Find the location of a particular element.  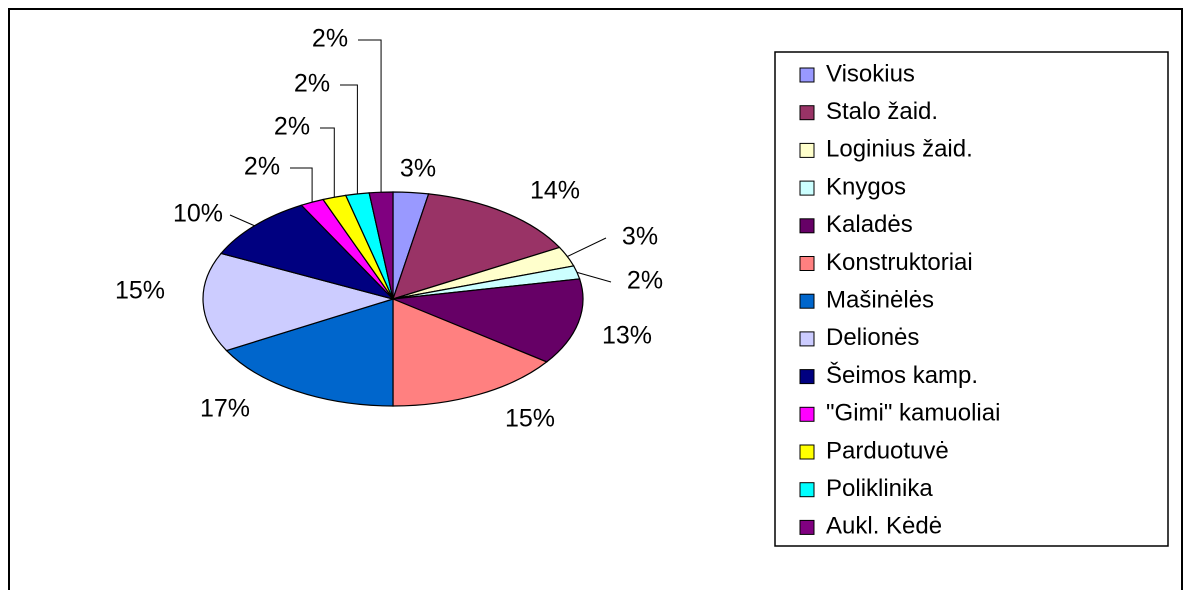

legend-label: Stalo žaid. is located at coordinates (882, 111).